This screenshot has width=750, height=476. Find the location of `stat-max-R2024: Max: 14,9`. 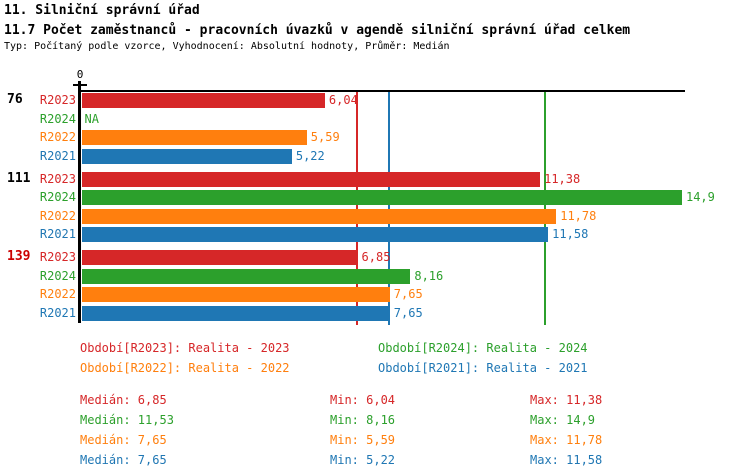

stat-max-R2024: Max: 14,9 is located at coordinates (563, 420).